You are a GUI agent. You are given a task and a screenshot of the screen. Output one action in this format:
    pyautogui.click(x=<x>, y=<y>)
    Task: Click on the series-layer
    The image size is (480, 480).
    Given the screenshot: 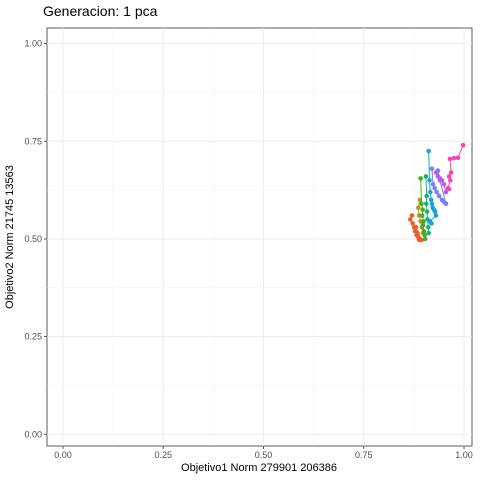 What is the action you would take?
    pyautogui.click(x=436, y=192)
    